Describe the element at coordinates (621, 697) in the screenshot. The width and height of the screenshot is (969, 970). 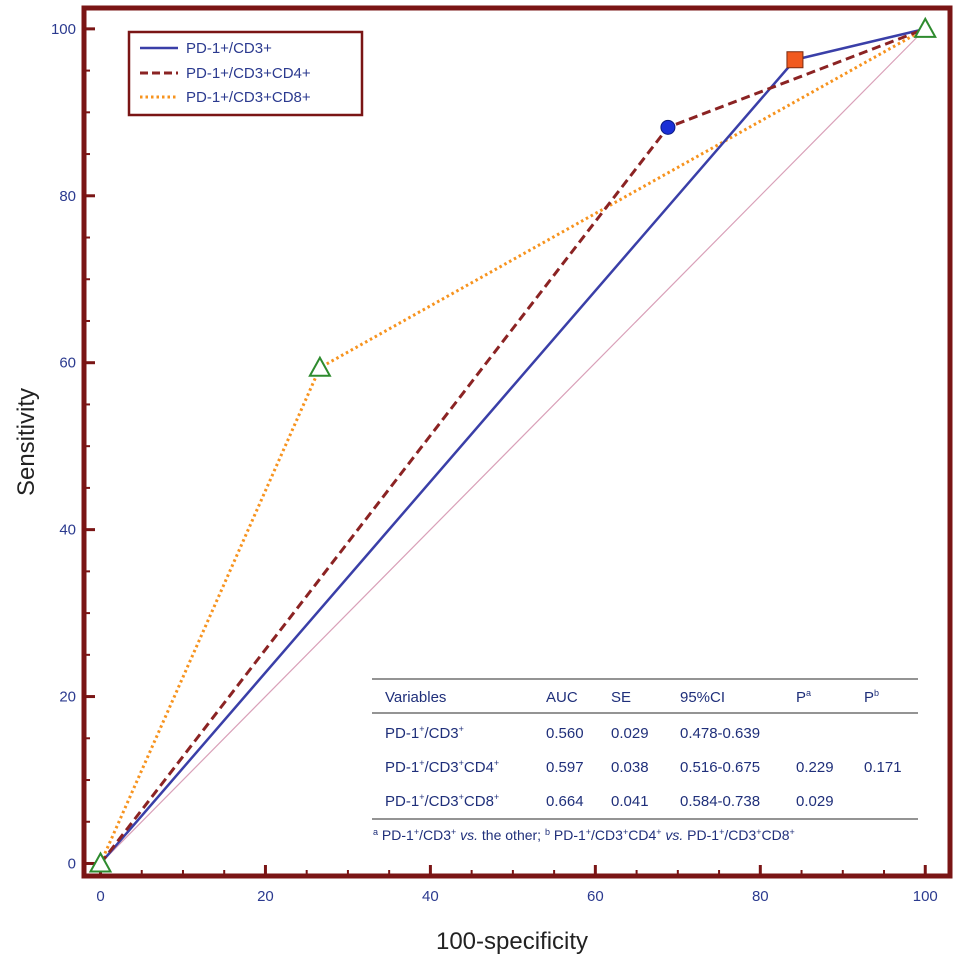
I see `header-se: SE` at that location.